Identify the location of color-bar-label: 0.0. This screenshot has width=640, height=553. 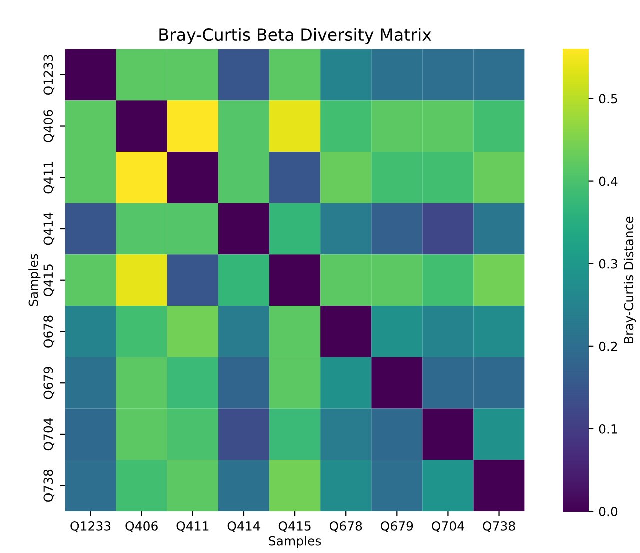
(608, 511).